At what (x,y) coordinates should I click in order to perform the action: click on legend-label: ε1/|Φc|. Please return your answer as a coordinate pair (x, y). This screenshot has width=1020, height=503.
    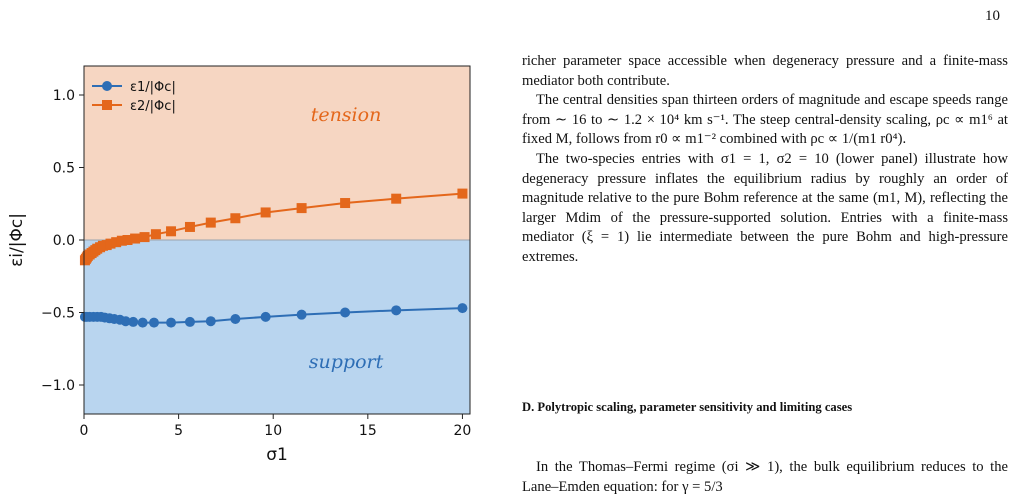
    Looking at the image, I should click on (153, 87).